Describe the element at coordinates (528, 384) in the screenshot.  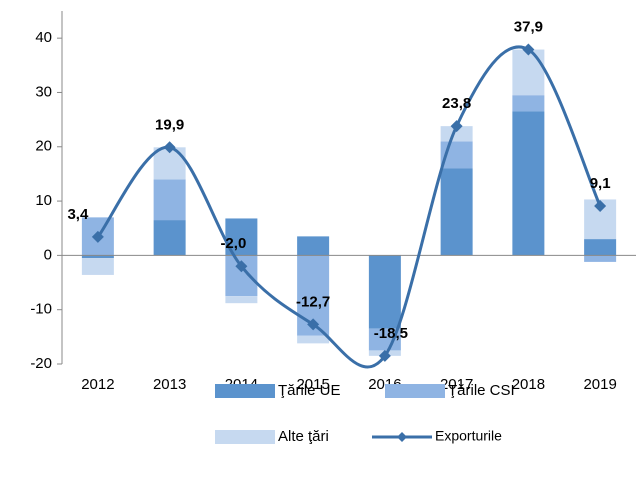
I see `x-tick-label: 2018` at that location.